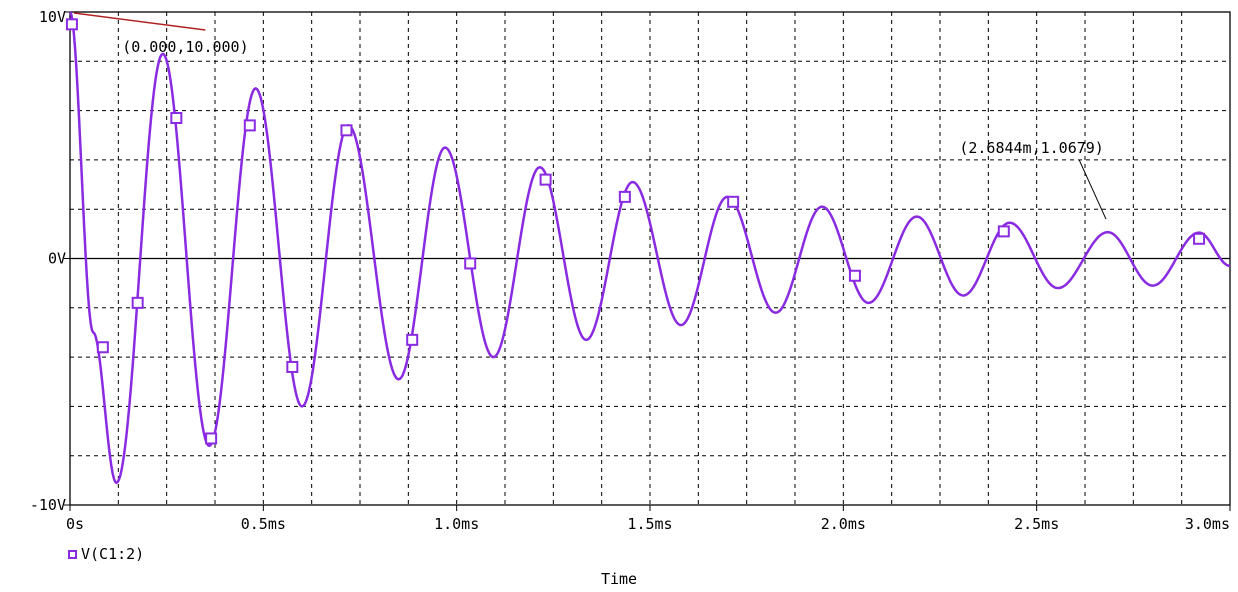  What do you see at coordinates (1036, 524) in the screenshot?
I see `x-tick-label: 2.5ms` at bounding box center [1036, 524].